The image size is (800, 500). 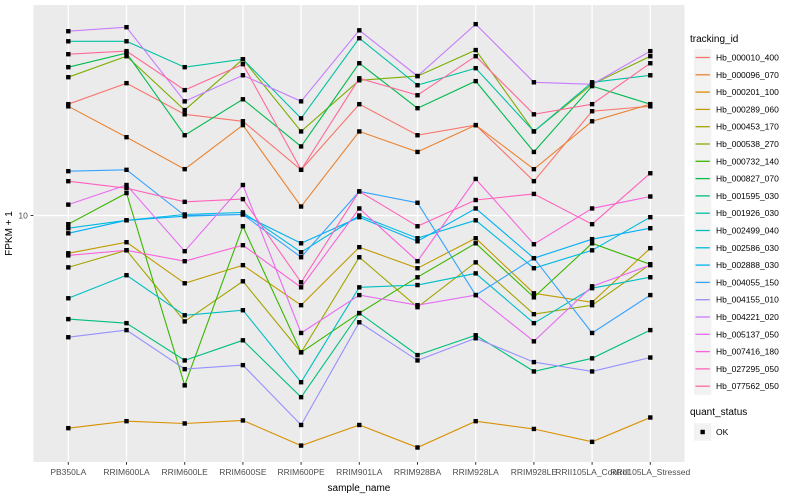 I want to click on ok-square-swatch, so click(x=702, y=432).